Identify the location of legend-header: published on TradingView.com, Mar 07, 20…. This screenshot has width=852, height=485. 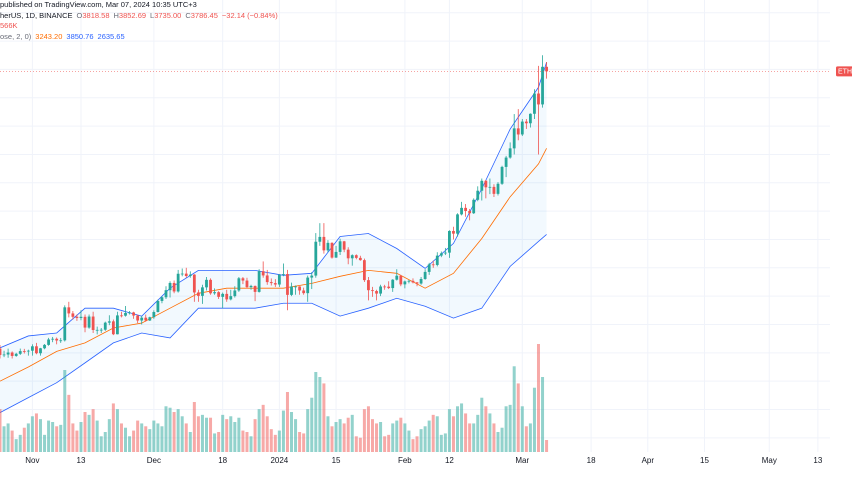
(139, 21).